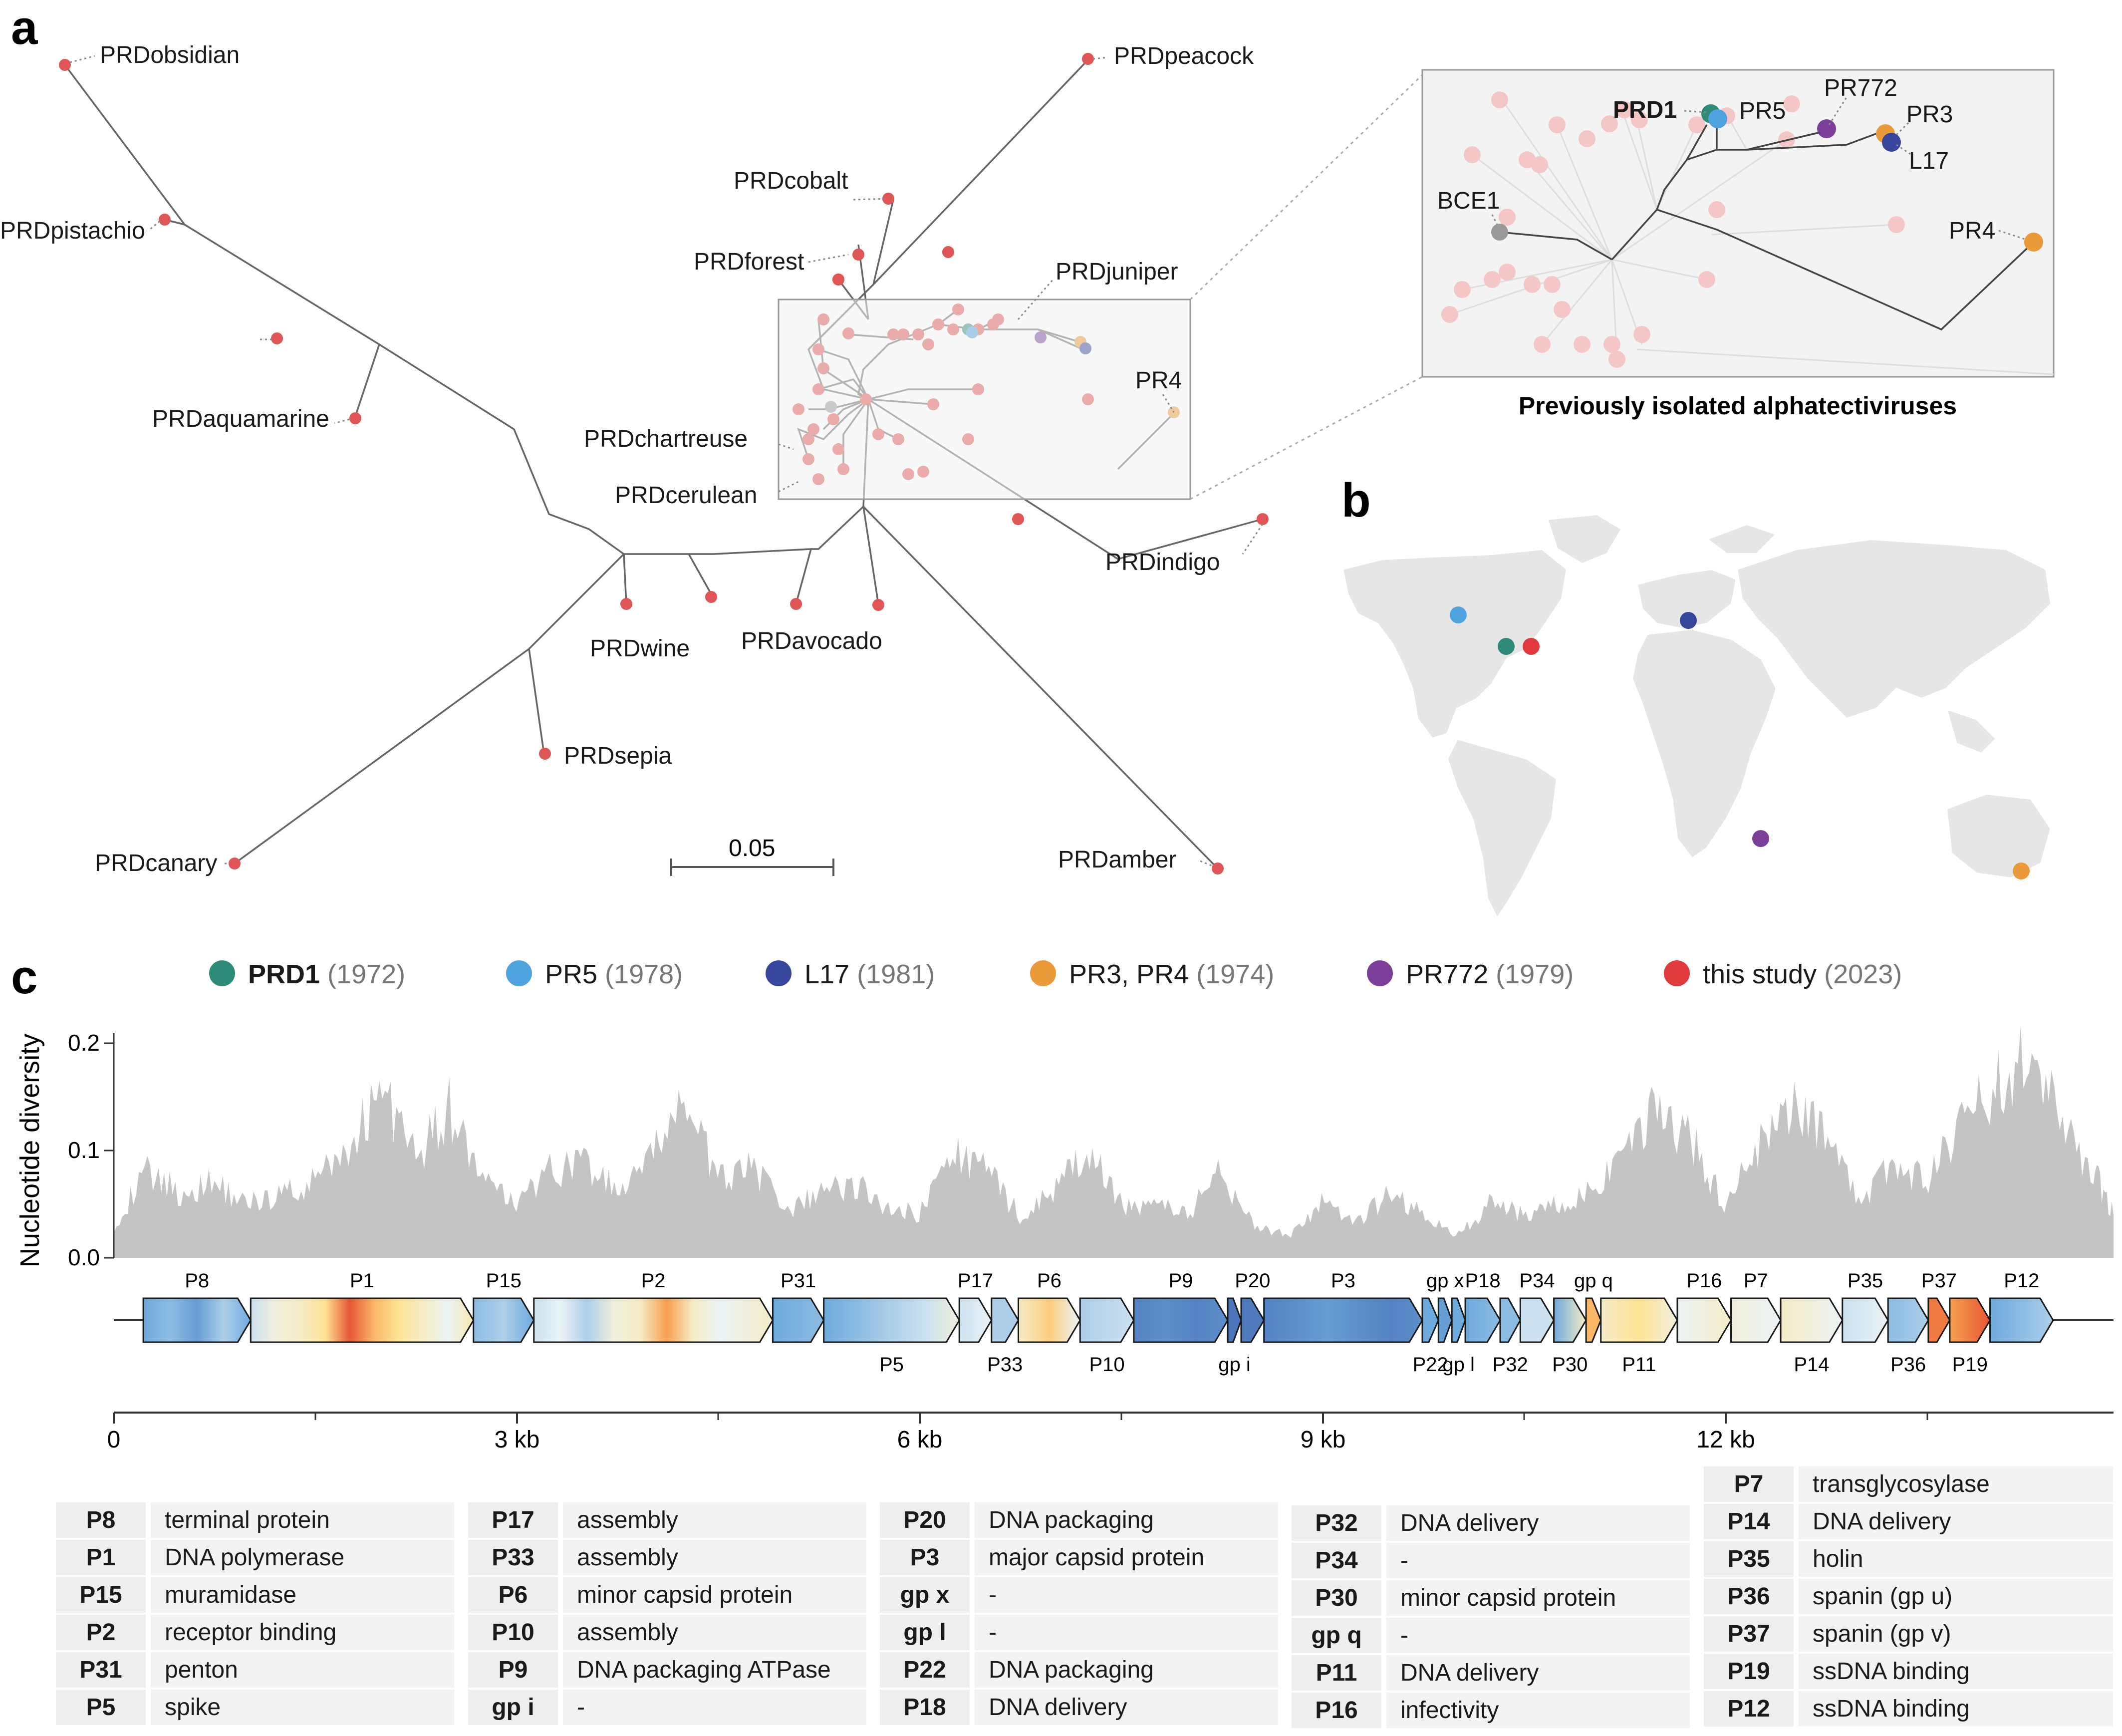 The height and width of the screenshot is (1736, 2122). Describe the element at coordinates (1491, 1711) in the screenshot. I see `table-row: P16 infectivity` at that location.